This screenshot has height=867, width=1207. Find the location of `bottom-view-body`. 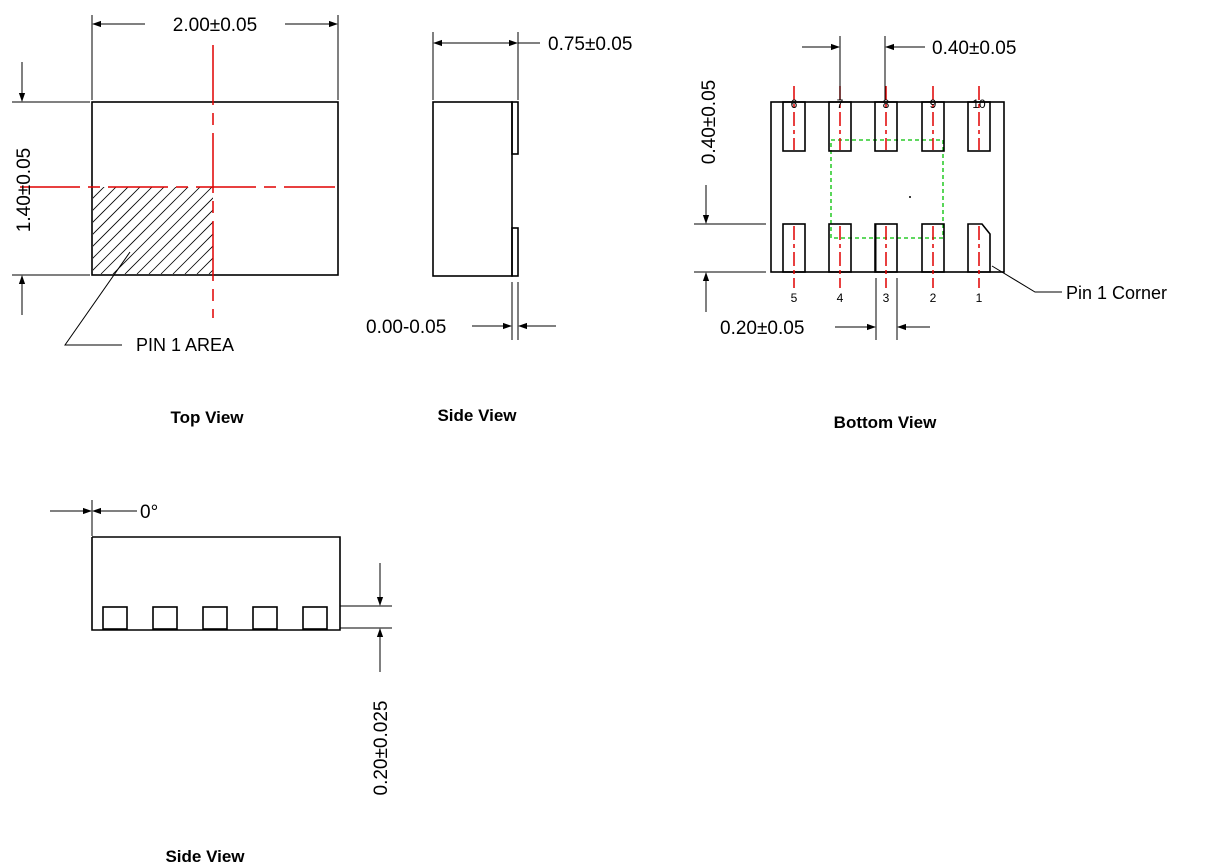

bottom-view-body is located at coordinates (887, 187).